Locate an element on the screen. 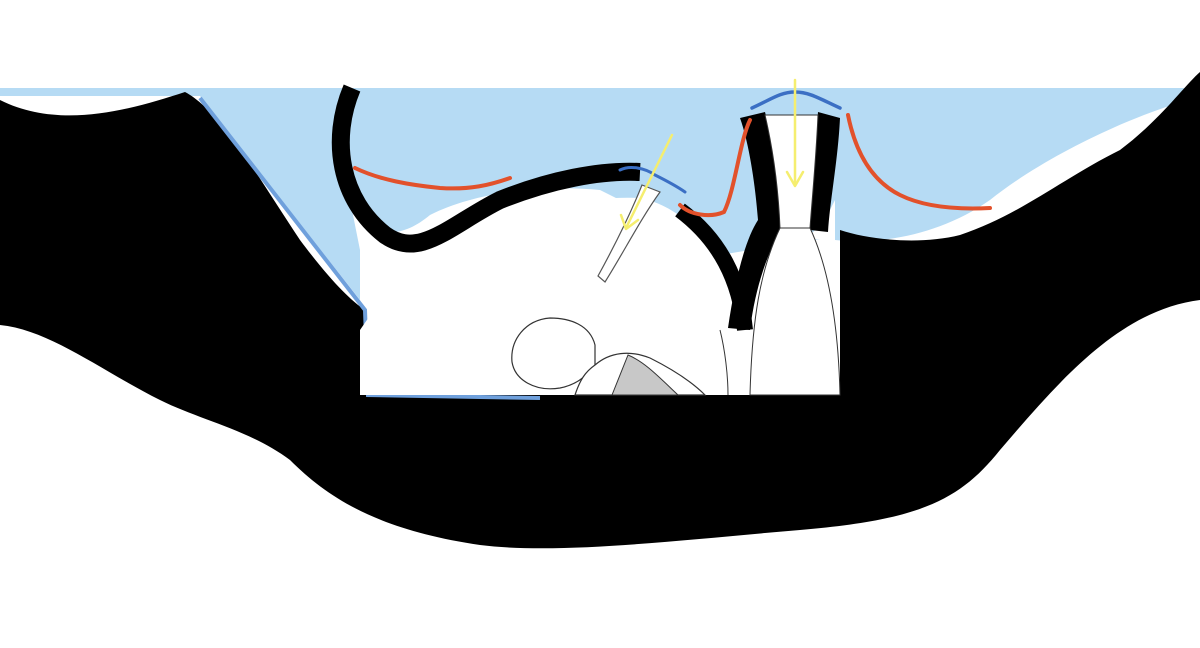 The image size is (1200, 648). shaded-wedge is located at coordinates (645, 375).